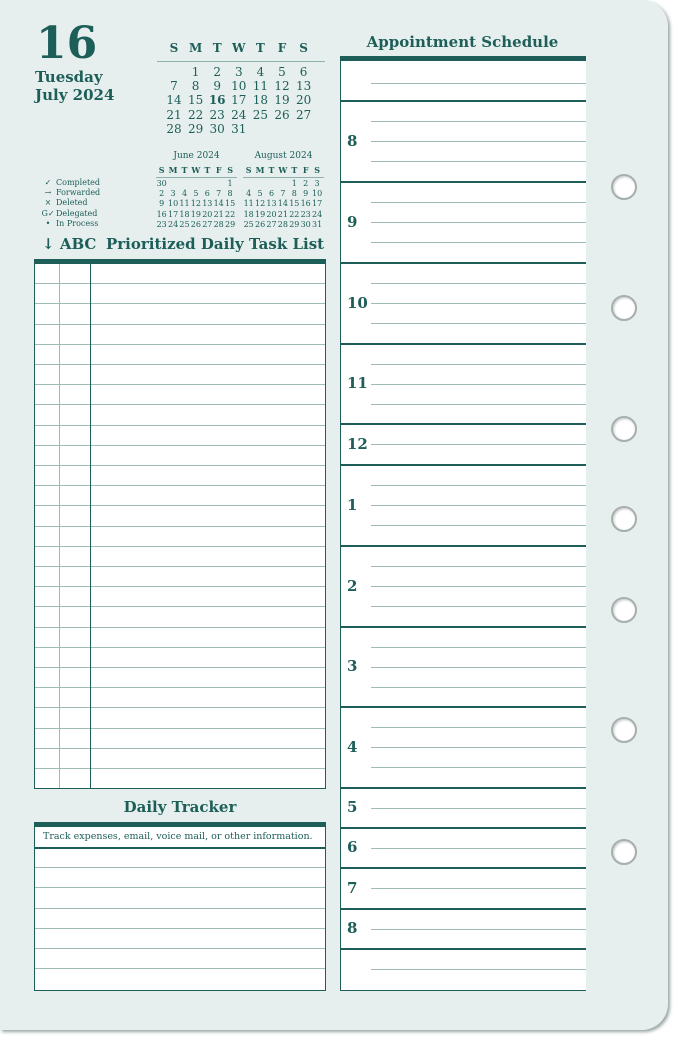 This screenshot has height=1041, width=679. I want to click on mini-calendar-day: 26, so click(260, 224).